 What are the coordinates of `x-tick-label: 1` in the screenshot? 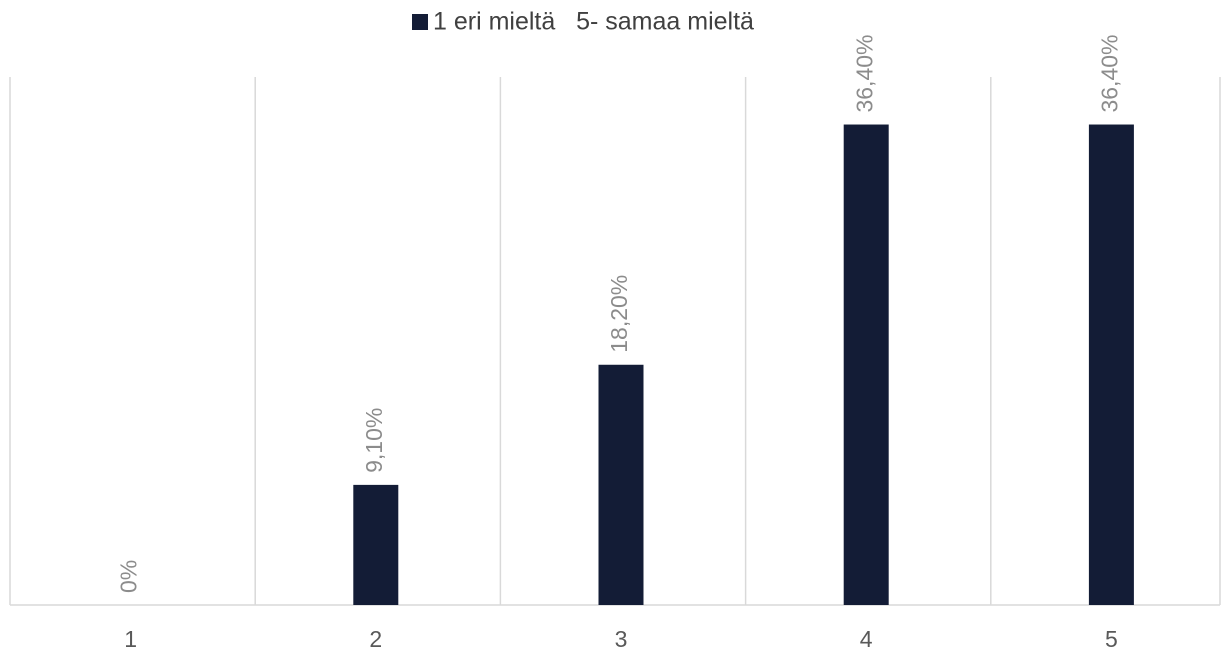 It's located at (130, 639).